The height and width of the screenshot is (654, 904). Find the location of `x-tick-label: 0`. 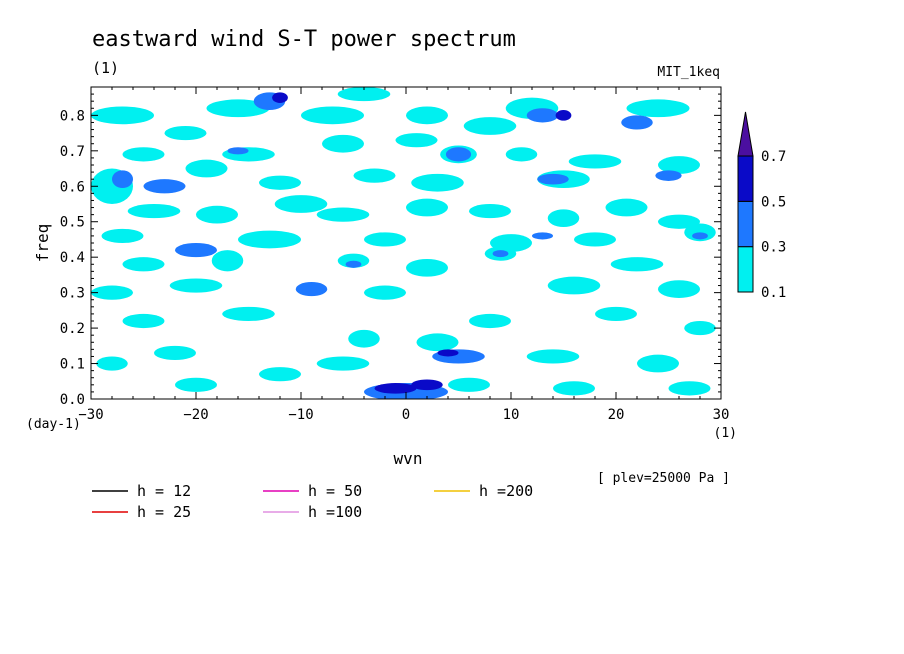

x-tick-label: 0 is located at coordinates (406, 415).